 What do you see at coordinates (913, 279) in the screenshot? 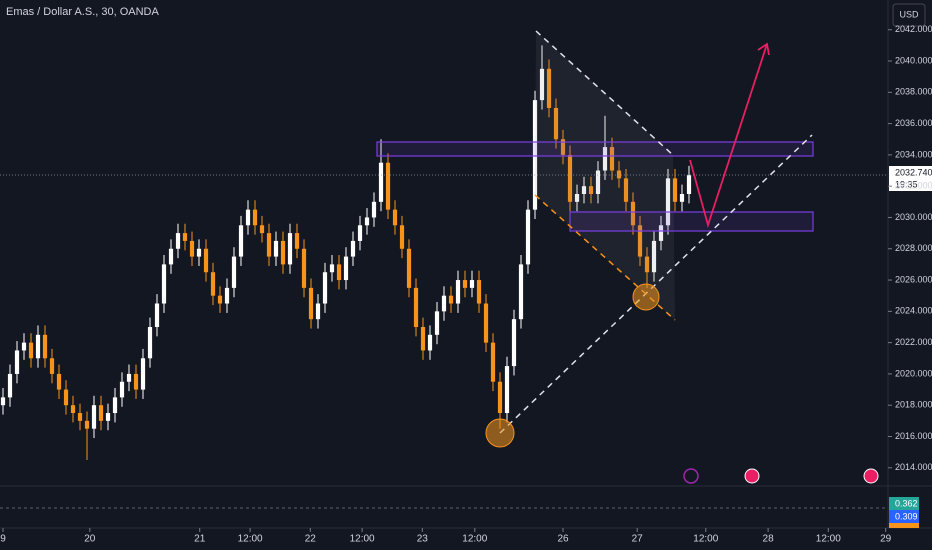
I see `y-tick-label: 2026.000` at bounding box center [913, 279].